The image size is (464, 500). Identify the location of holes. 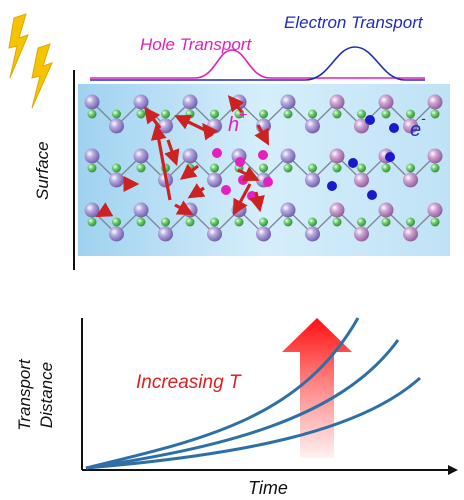
(242, 174).